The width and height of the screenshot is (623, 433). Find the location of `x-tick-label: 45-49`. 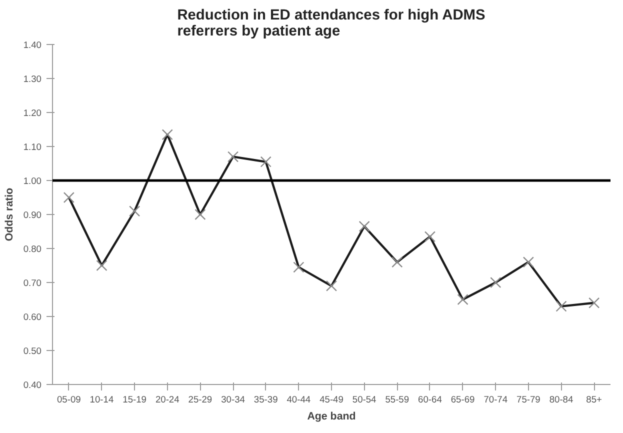

x-tick-label: 45-49 is located at coordinates (332, 399).